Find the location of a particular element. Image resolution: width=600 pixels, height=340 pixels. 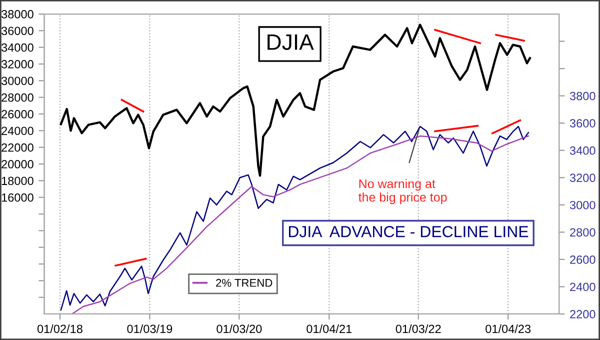

y2-tick-label: 3400 is located at coordinates (583, 150).